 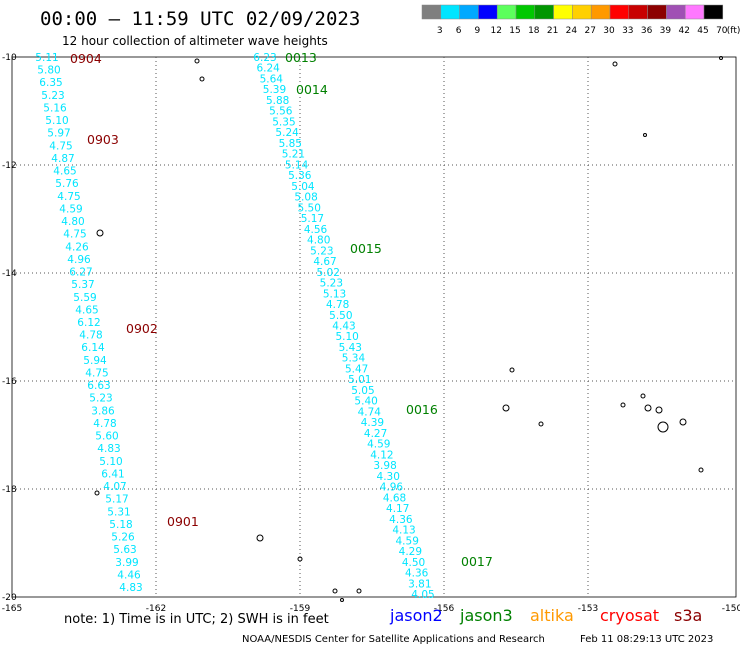 I want to click on wave-height-value: 5.76, so click(x=67, y=184).